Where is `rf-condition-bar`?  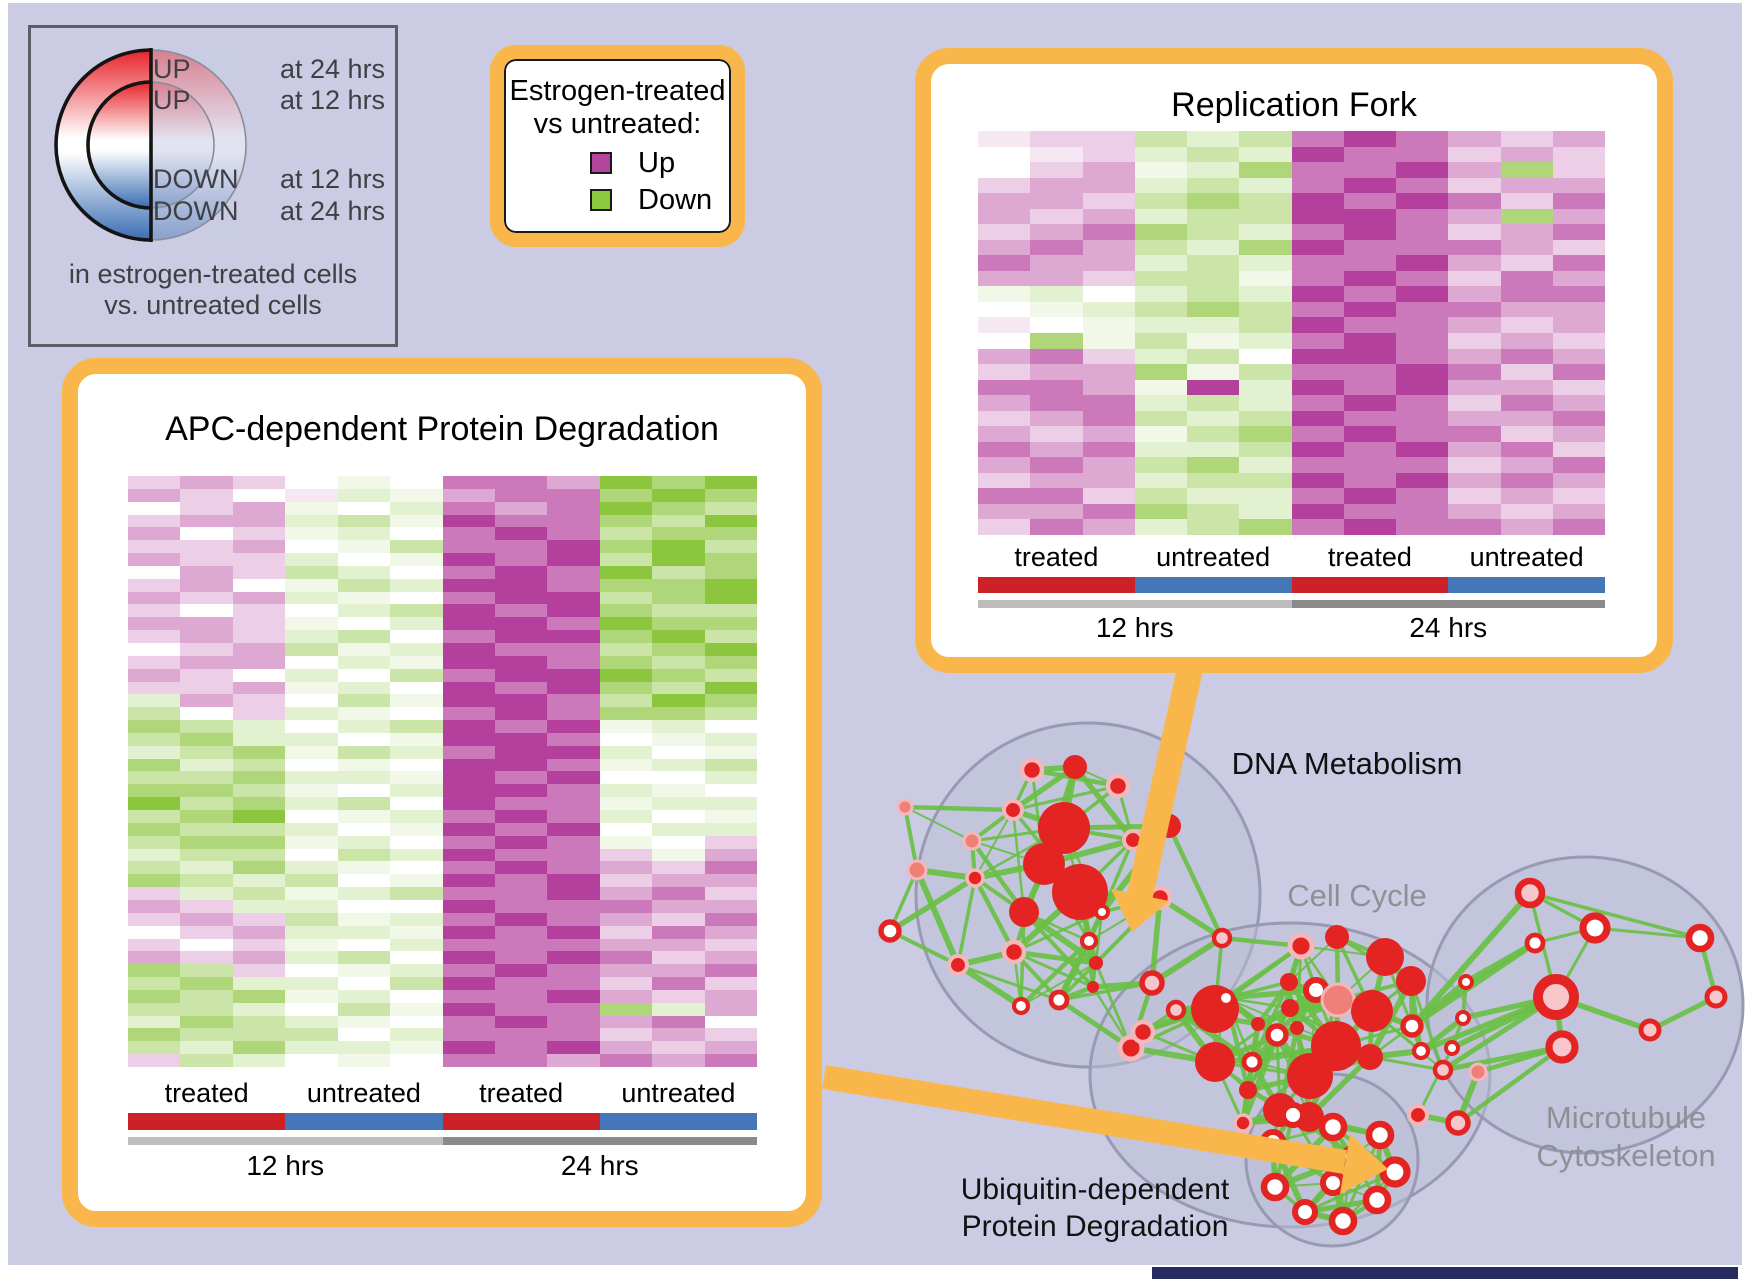
rf-condition-bar is located at coordinates (1291, 585).